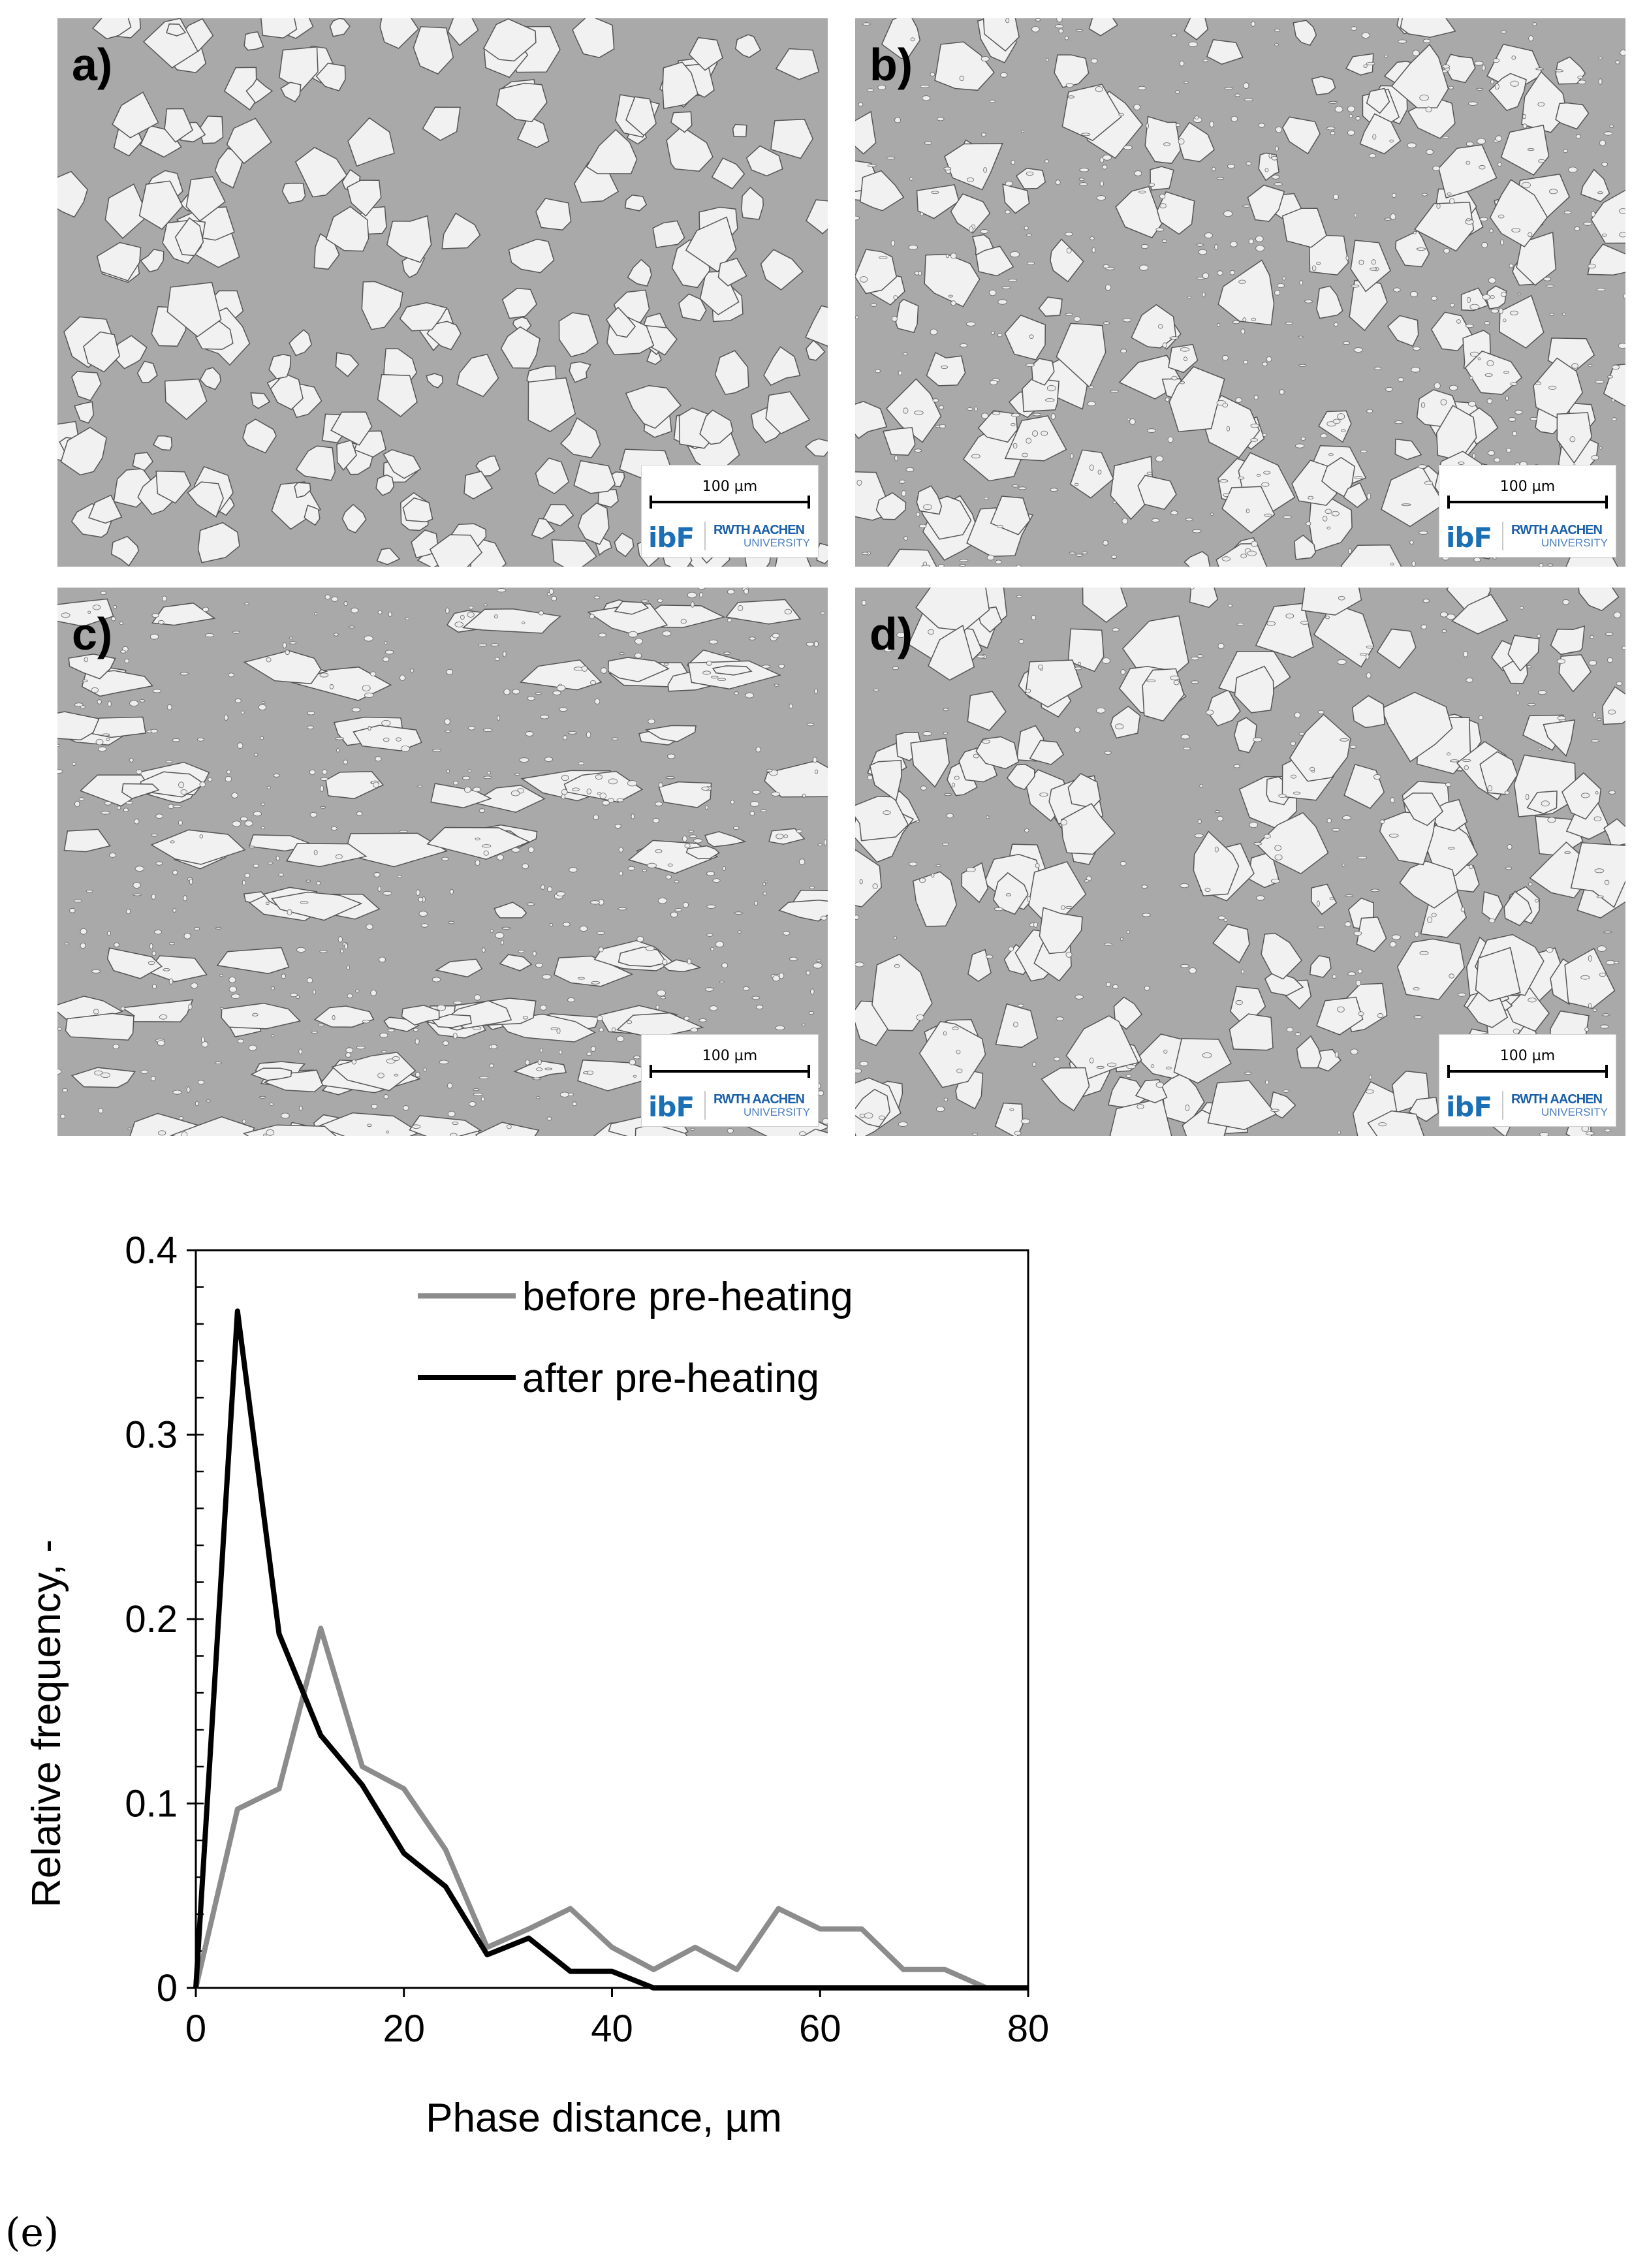 The image size is (1647, 2268). I want to click on y-tick-label: 0.3, so click(151, 1436).